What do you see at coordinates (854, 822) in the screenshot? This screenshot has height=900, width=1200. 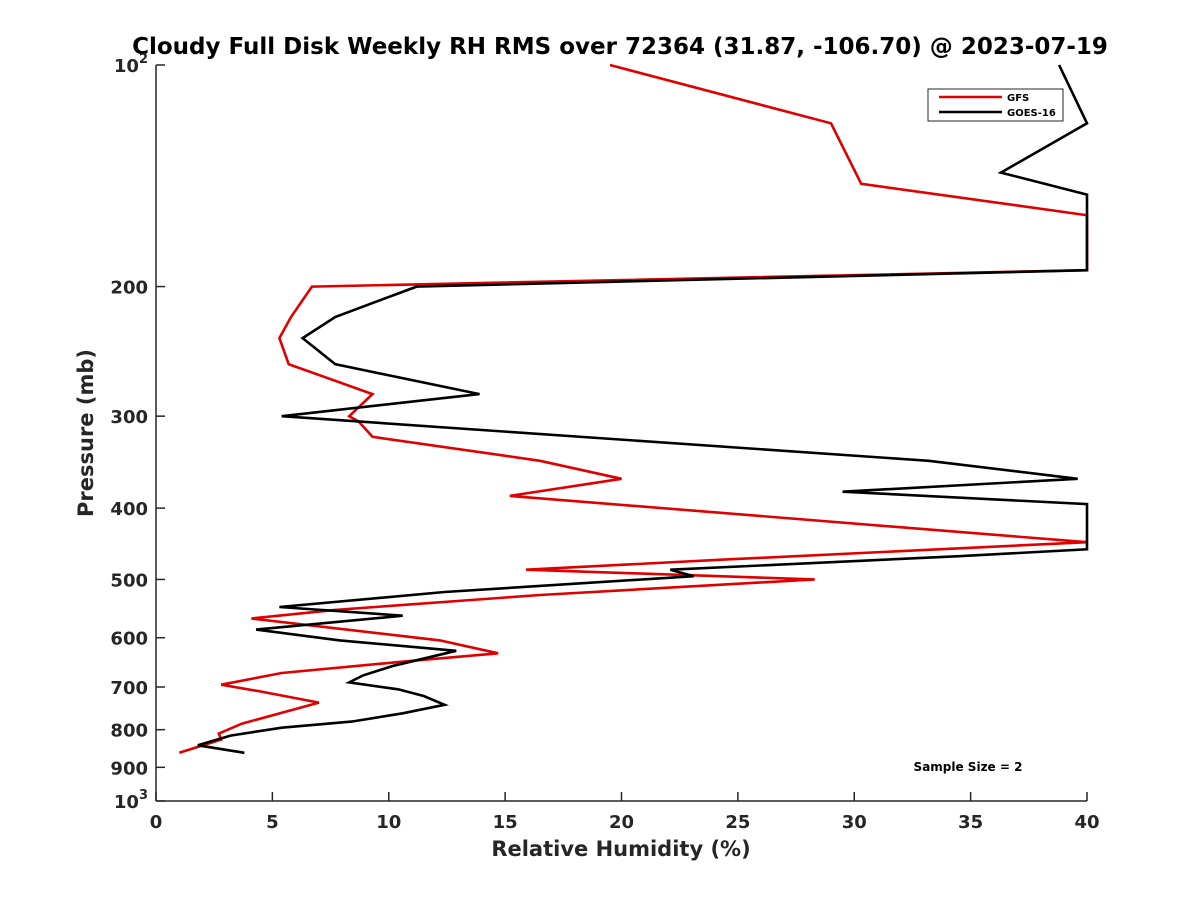 I see `x-tick-label: 30` at bounding box center [854, 822].